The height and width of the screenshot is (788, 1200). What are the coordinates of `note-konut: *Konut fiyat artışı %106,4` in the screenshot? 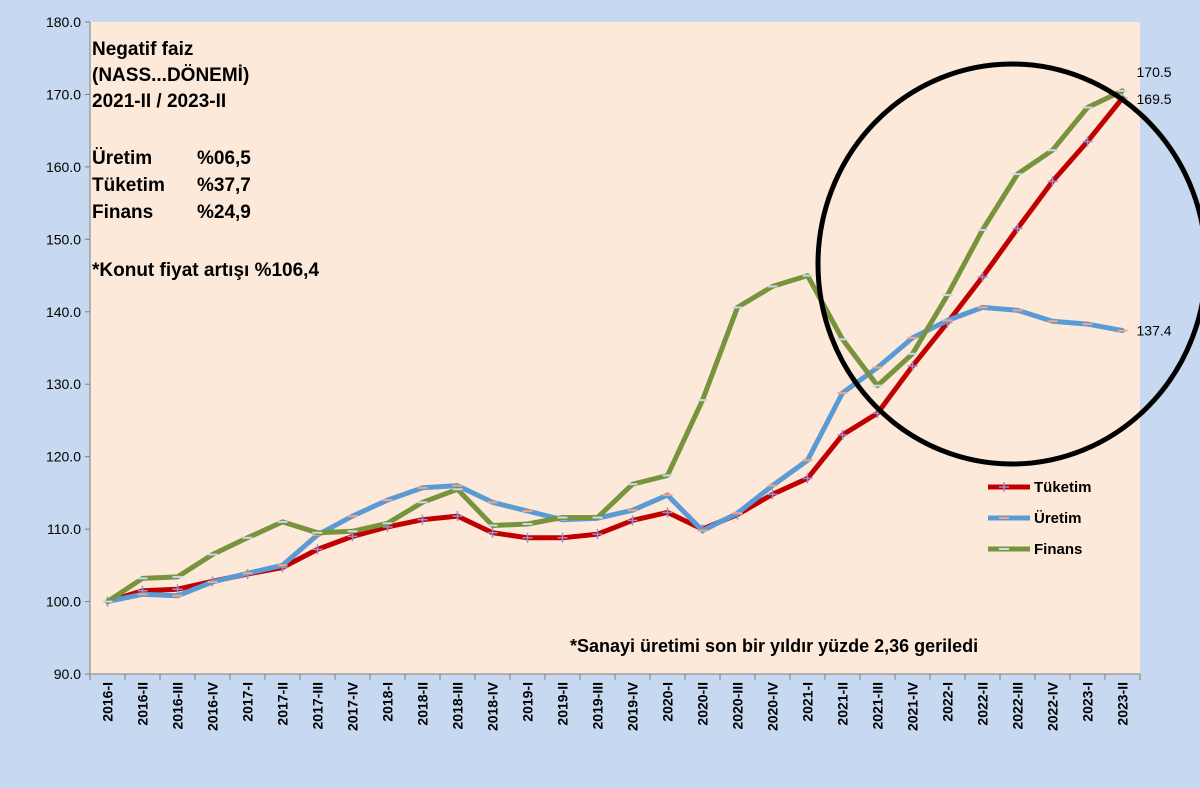 It's located at (205, 270).